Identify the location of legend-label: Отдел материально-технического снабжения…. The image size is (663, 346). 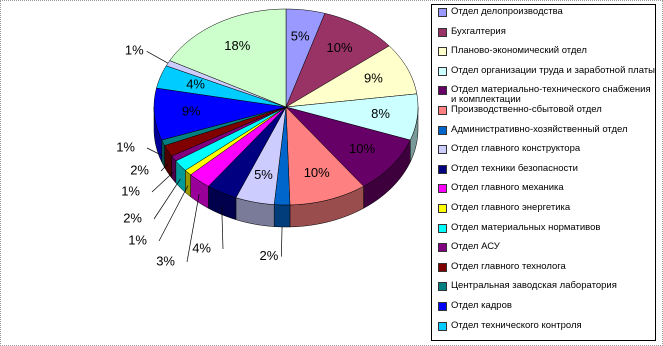
(551, 95).